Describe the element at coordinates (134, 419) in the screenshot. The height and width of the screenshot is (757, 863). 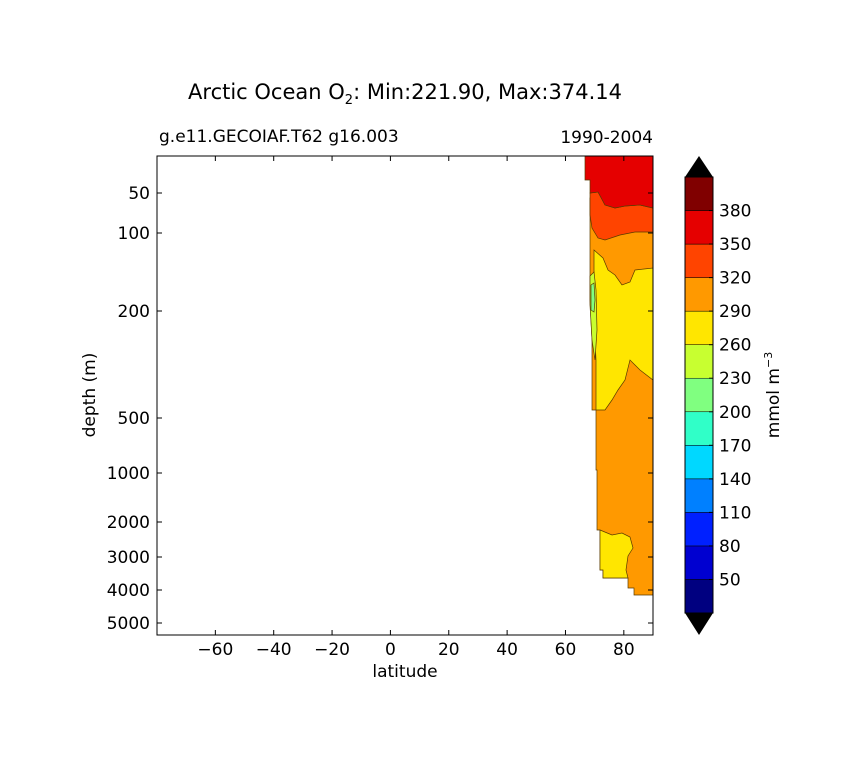
I see `y-tick-label: 500` at that location.